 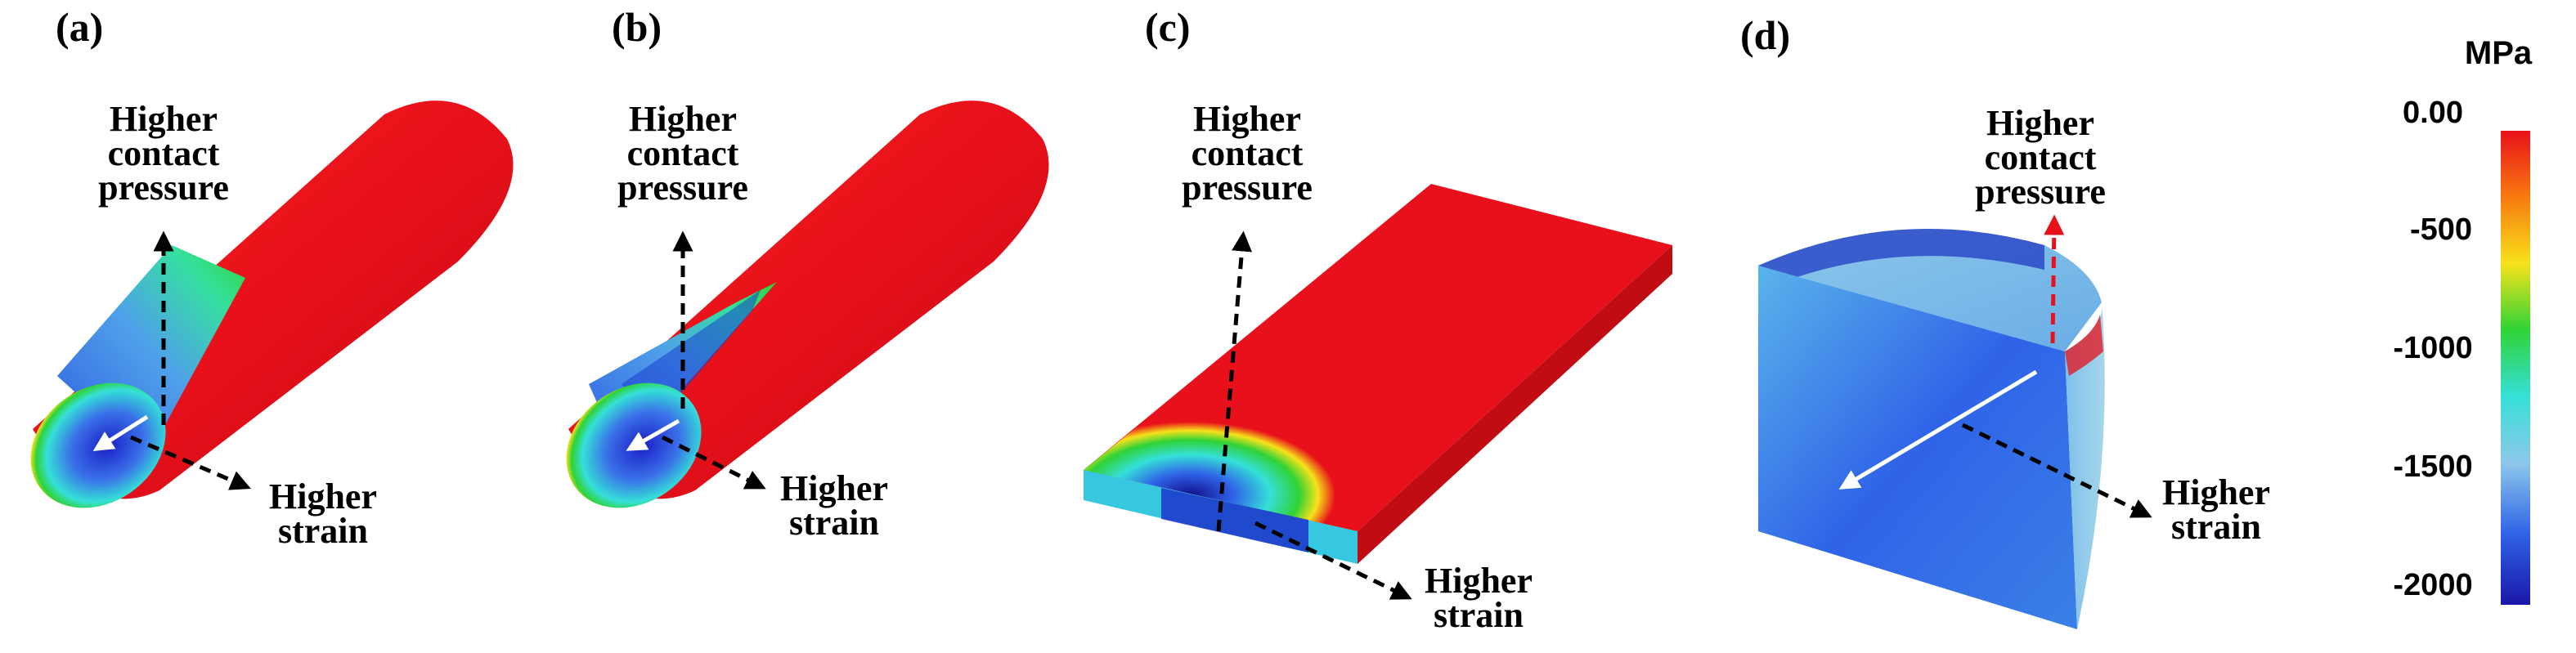 I want to click on panel-c-strain-arrow, so click(x=1333, y=560).